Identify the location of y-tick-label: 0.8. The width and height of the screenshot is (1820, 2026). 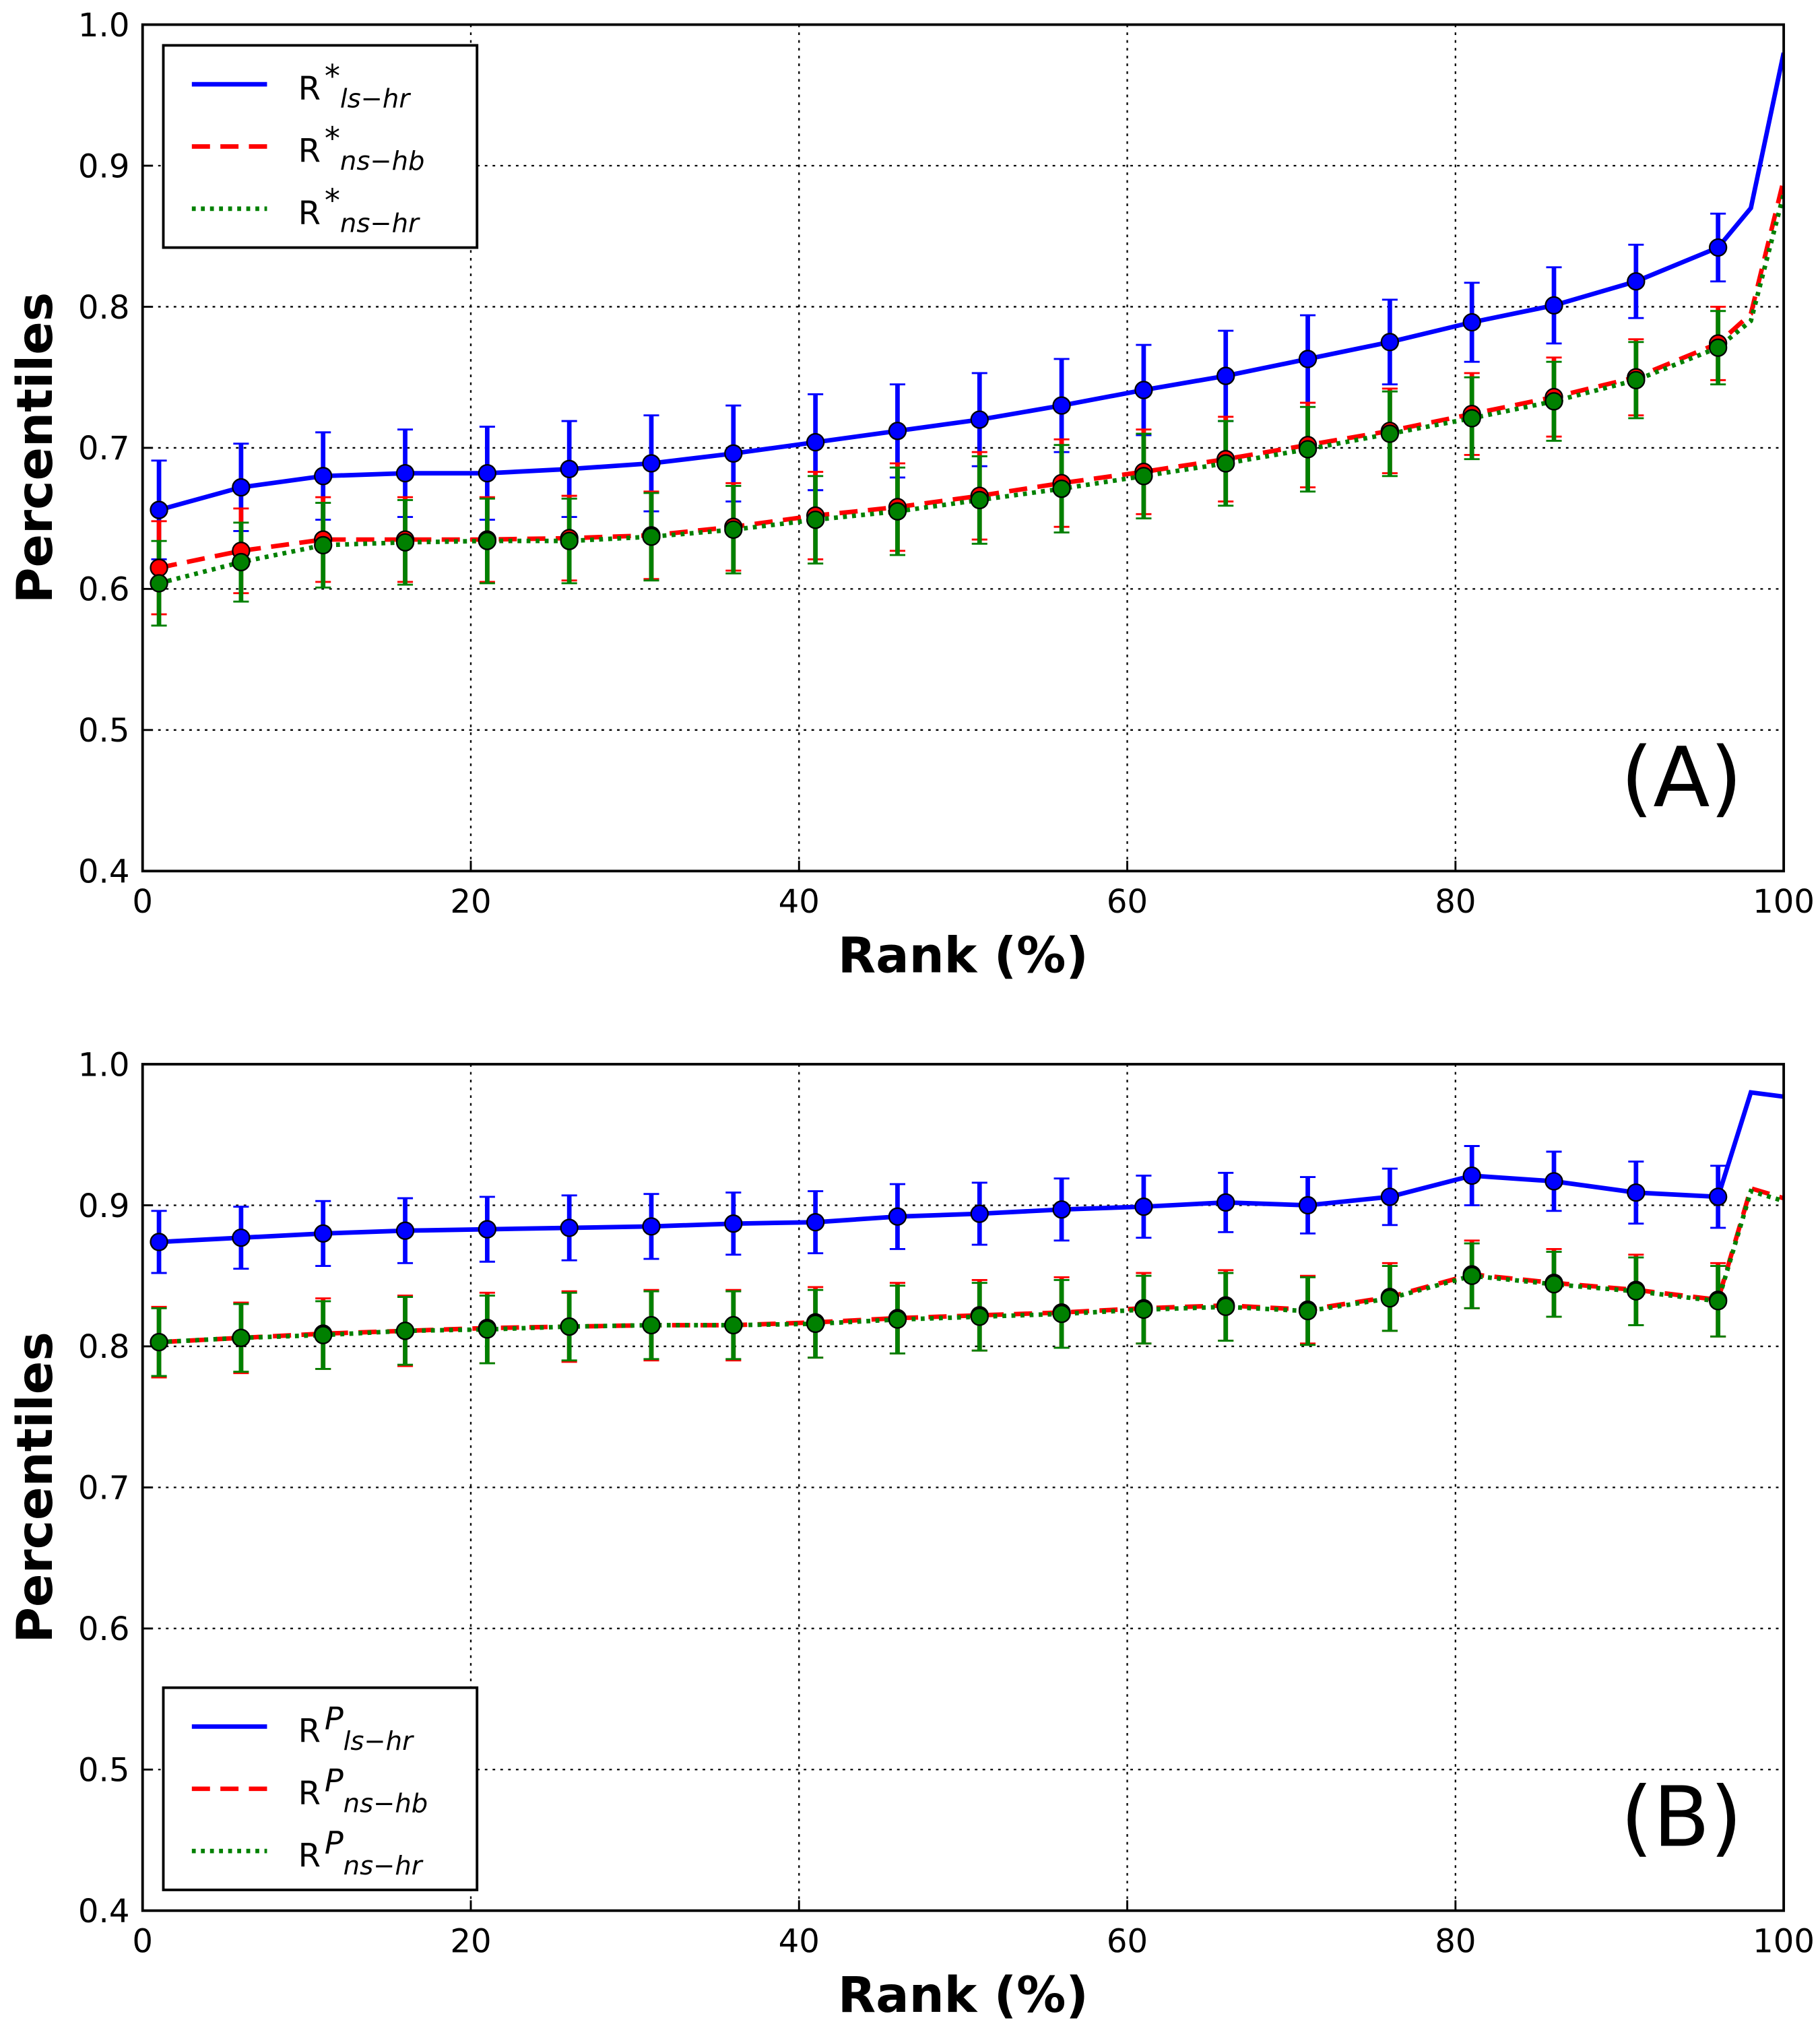
(104, 308).